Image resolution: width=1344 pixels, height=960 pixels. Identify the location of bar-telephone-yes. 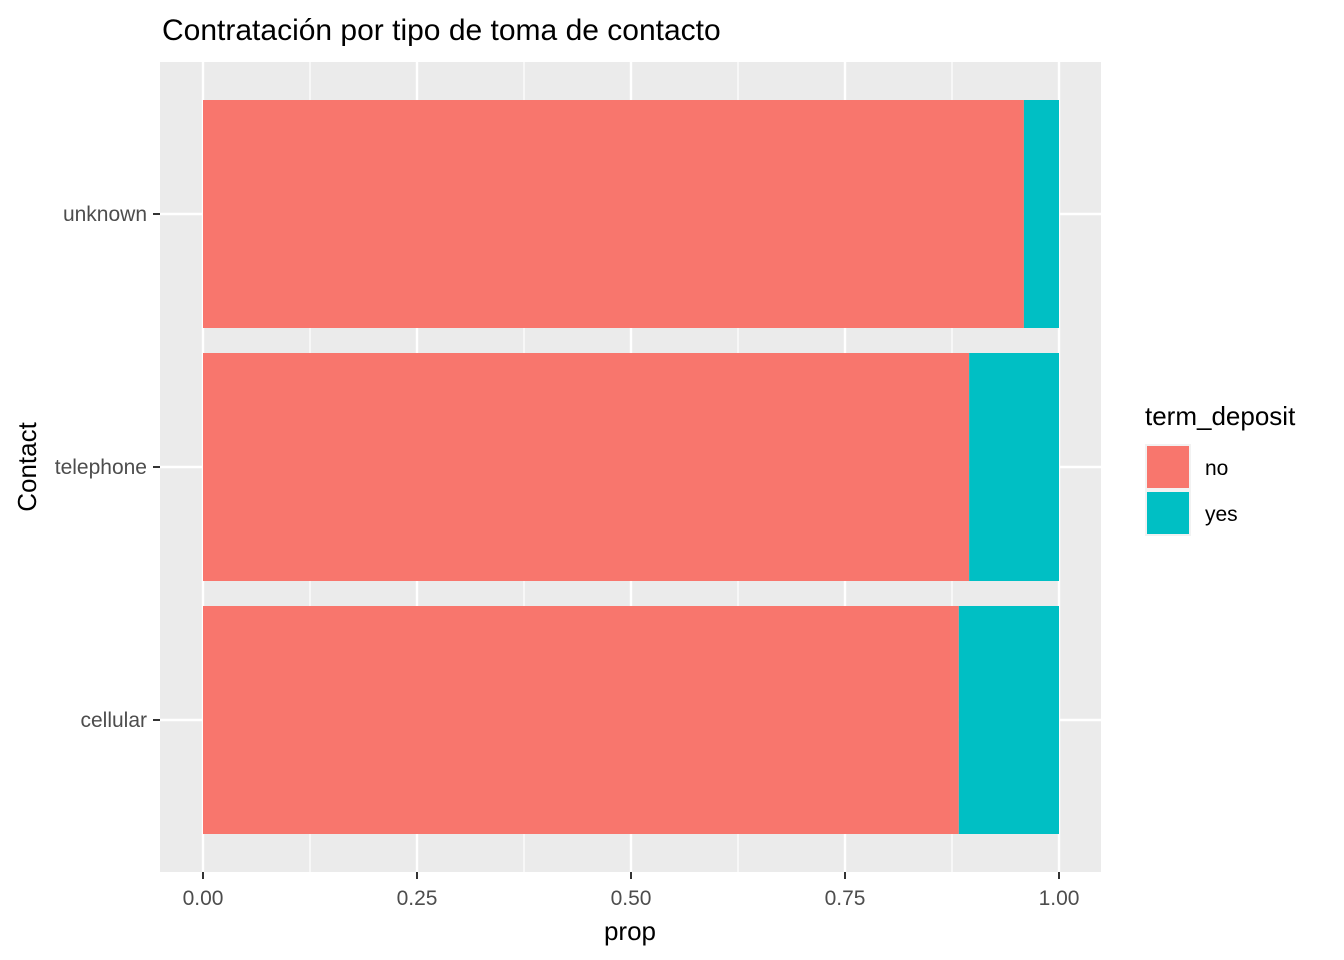
(1014, 467).